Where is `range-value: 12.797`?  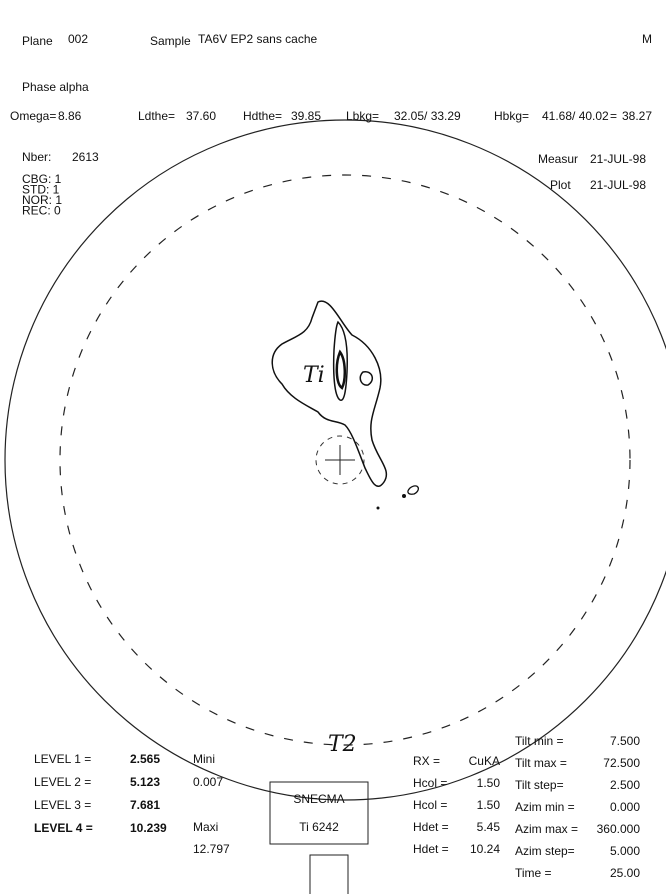 range-value: 12.797 is located at coordinates (211, 849).